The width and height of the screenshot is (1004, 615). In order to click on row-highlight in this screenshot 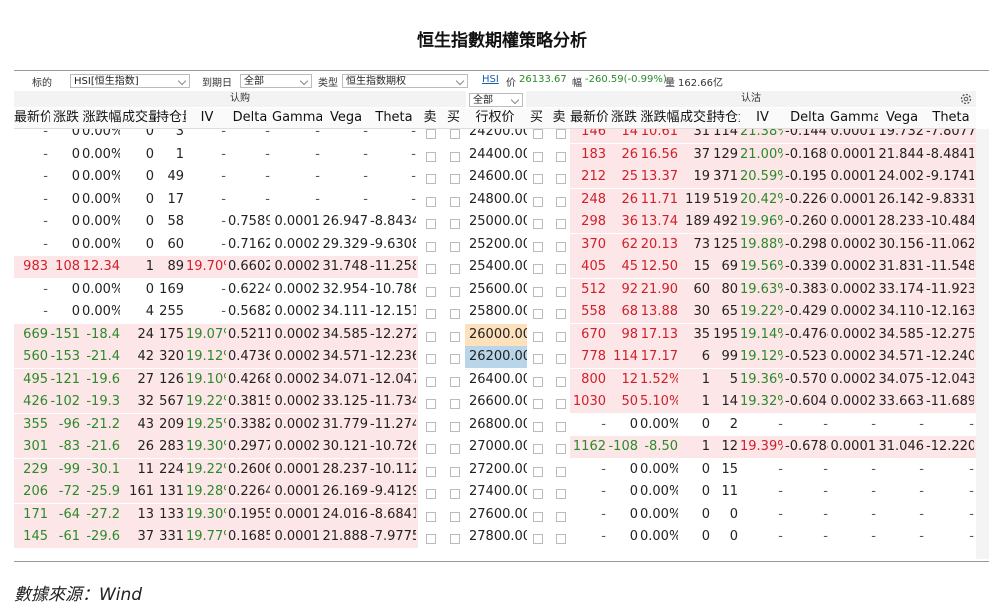, I will do `click(216, 447)`.